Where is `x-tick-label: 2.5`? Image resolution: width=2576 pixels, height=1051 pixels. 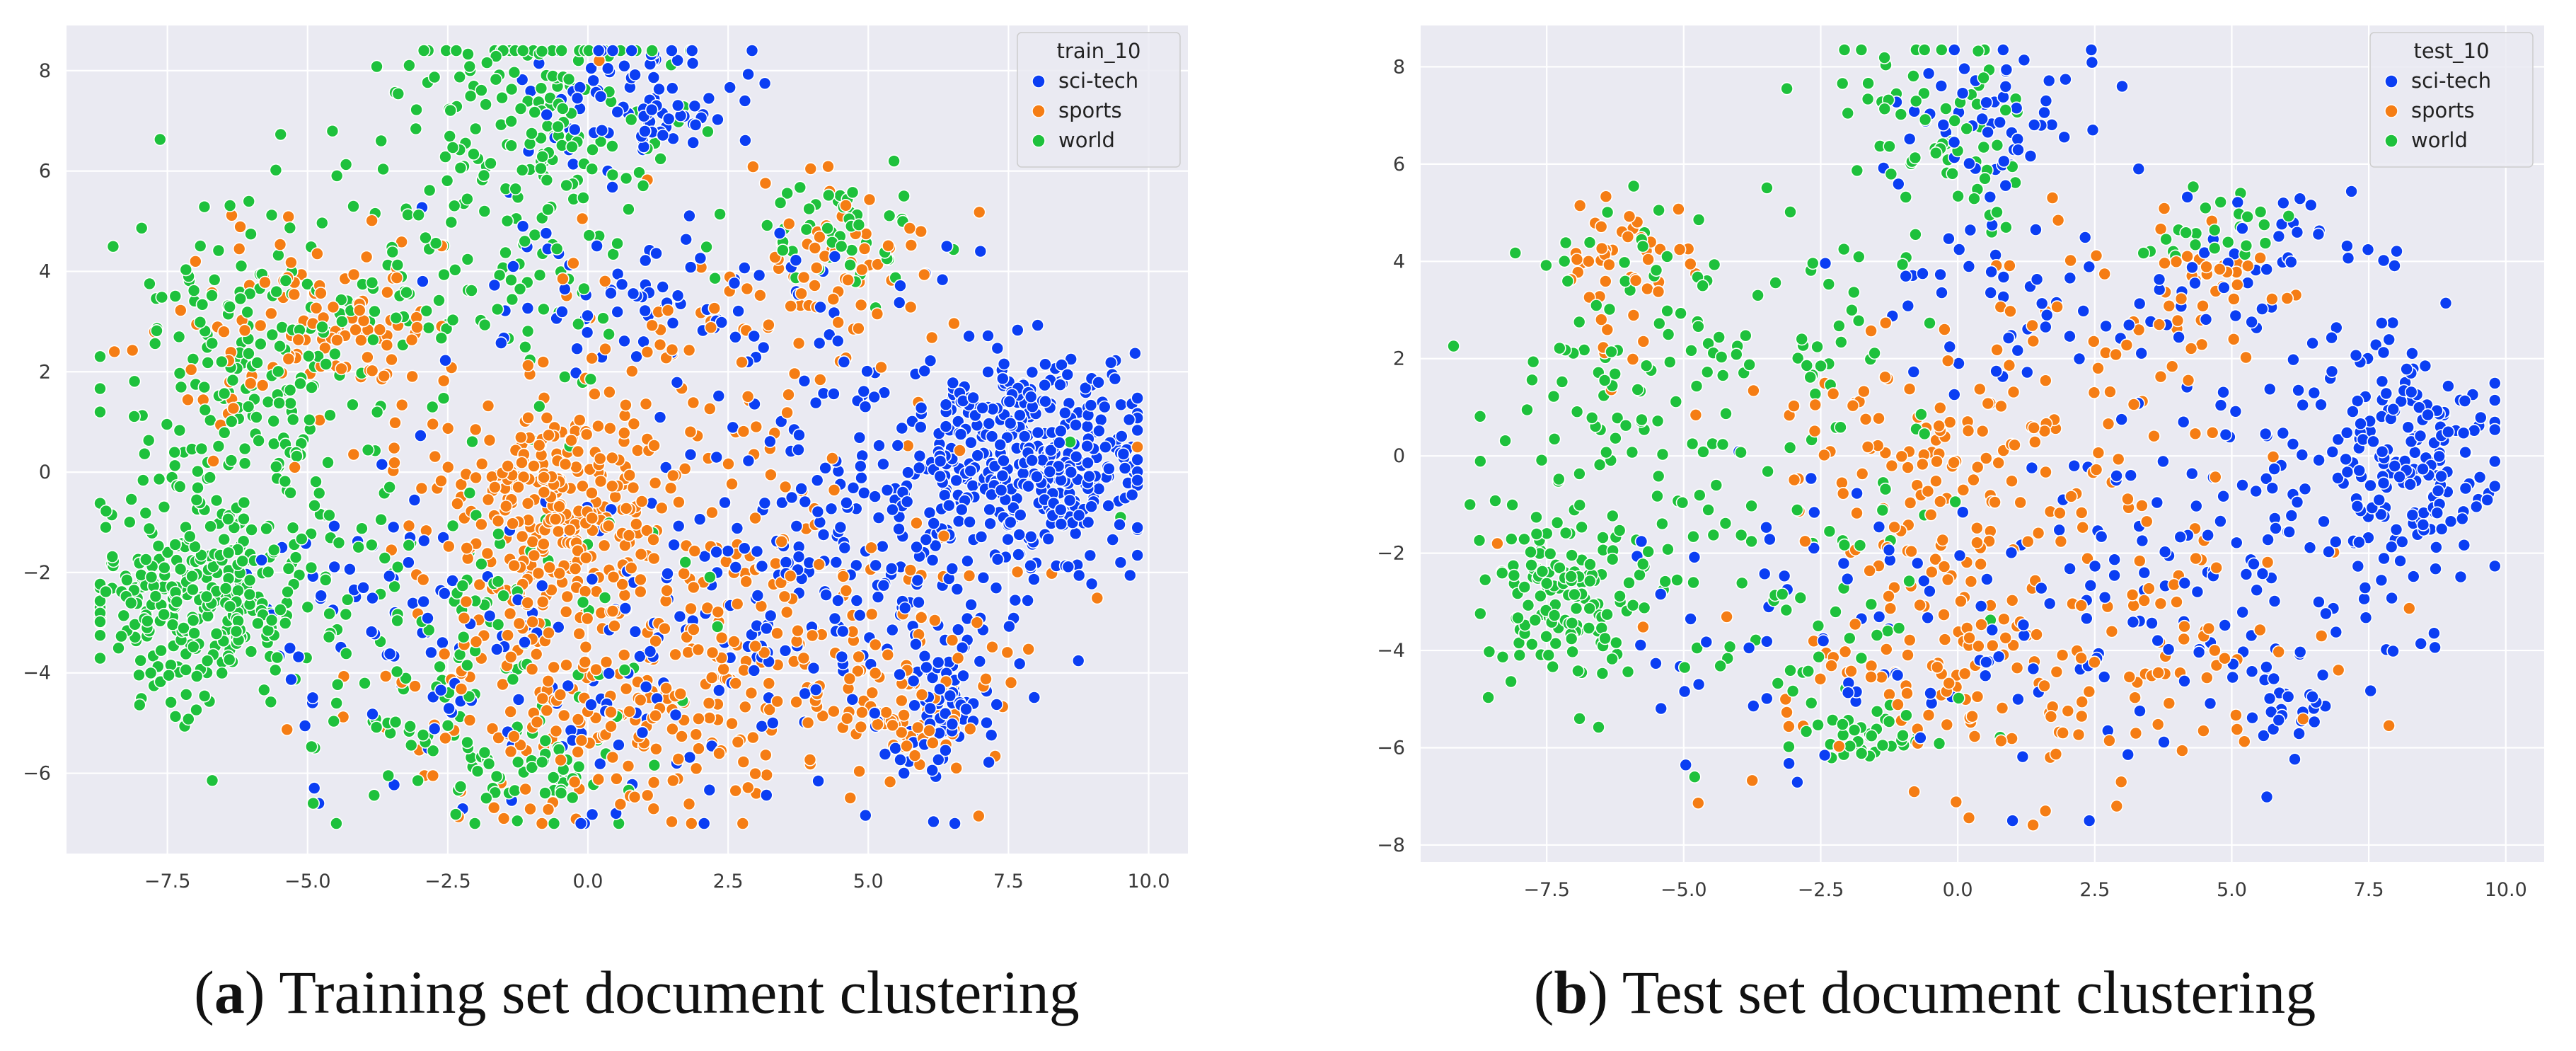
x-tick-label: 2.5 is located at coordinates (729, 881).